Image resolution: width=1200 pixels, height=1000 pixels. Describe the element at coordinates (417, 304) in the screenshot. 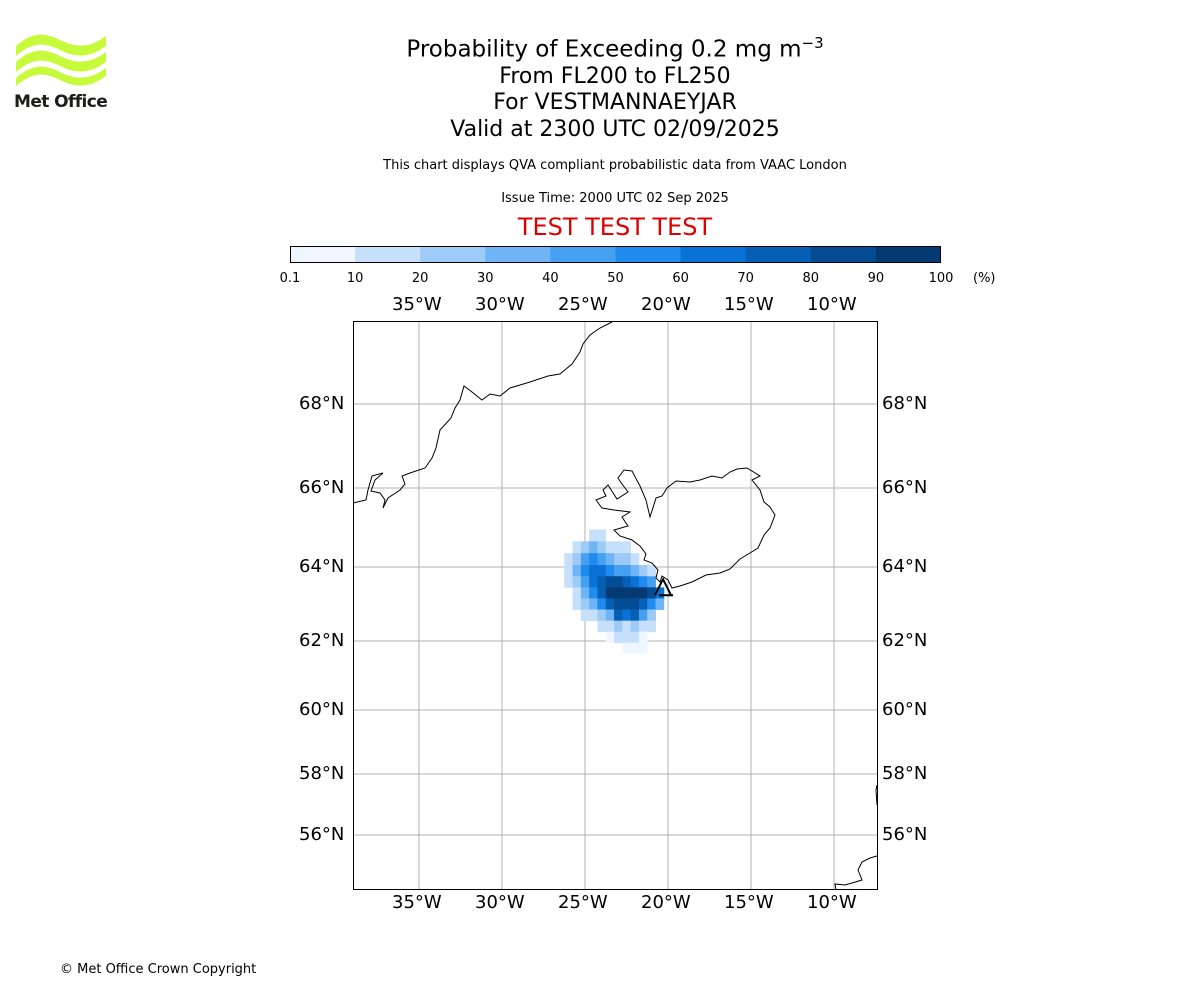

I see `lon-label-top: 35°W` at that location.